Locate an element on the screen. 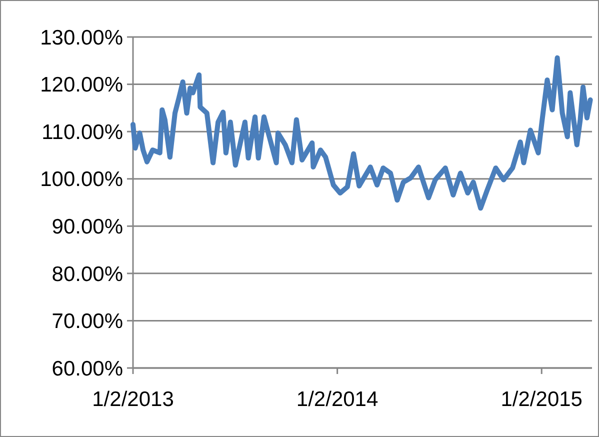 This screenshot has height=437, width=599. y-tick-label: 110.00% is located at coordinates (82, 132).